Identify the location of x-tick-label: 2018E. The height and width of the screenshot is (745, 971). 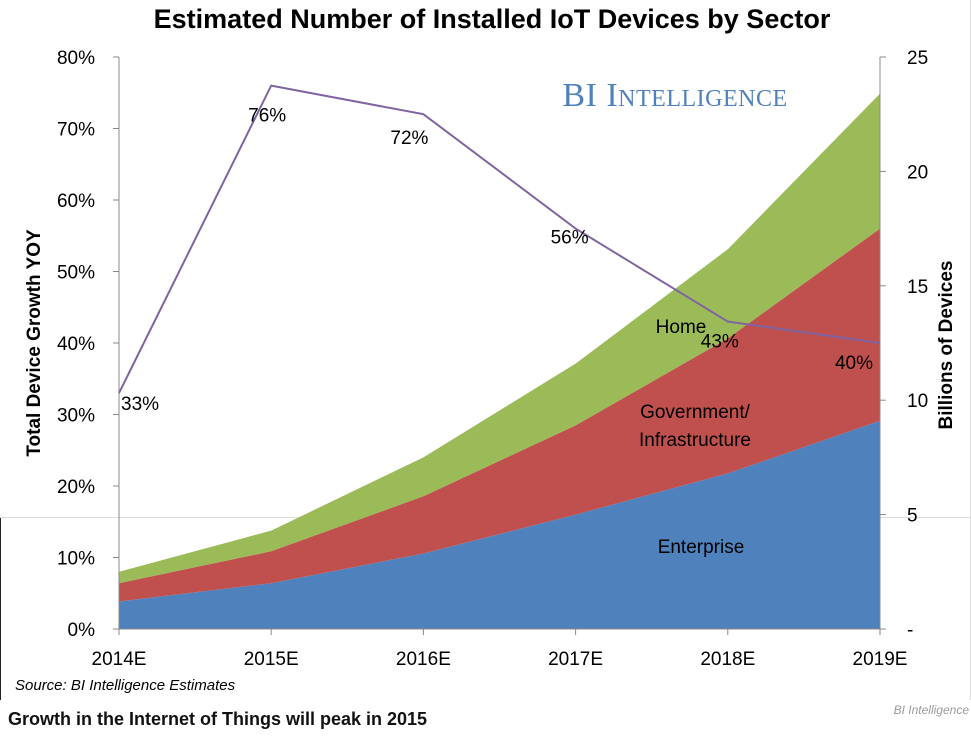
(727, 659).